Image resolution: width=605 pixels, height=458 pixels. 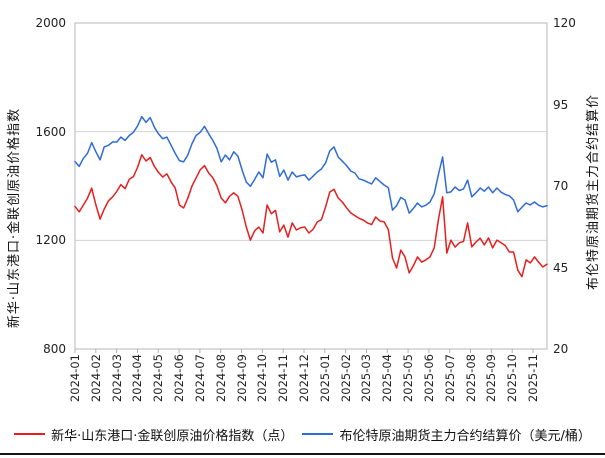 I want to click on left-axis-title: 新华·山东港口·金联创原油价格指数, so click(x=14, y=218).